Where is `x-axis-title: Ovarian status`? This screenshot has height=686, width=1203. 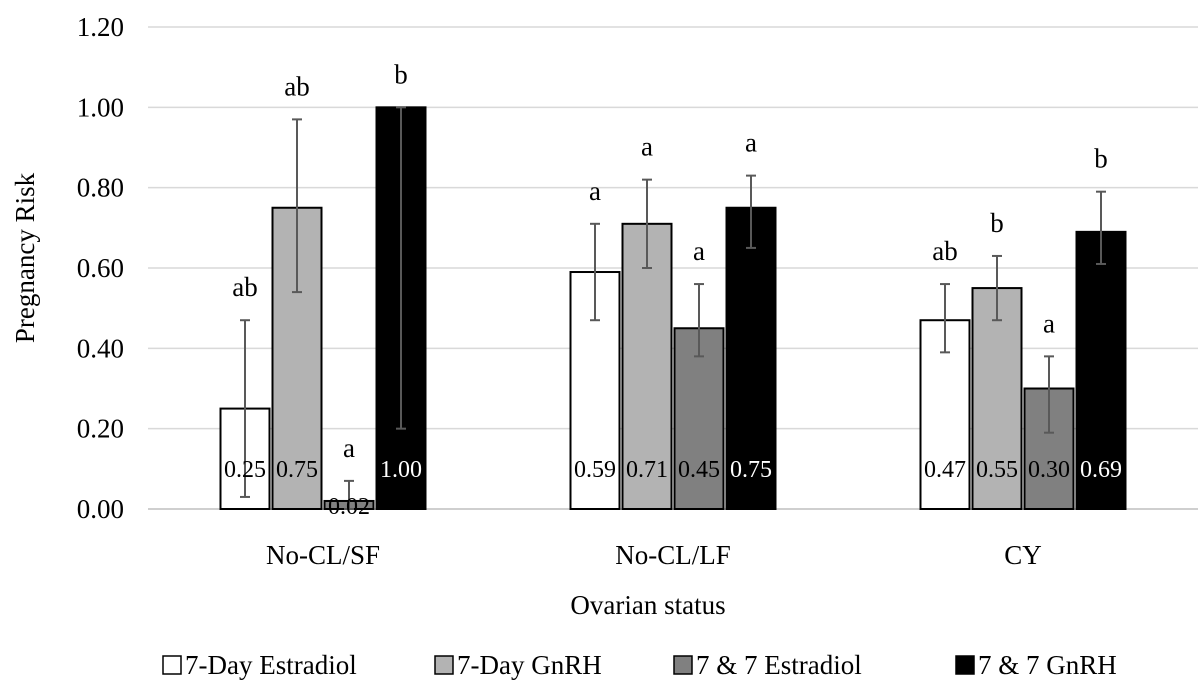
x-axis-title: Ovarian status is located at coordinates (647, 605).